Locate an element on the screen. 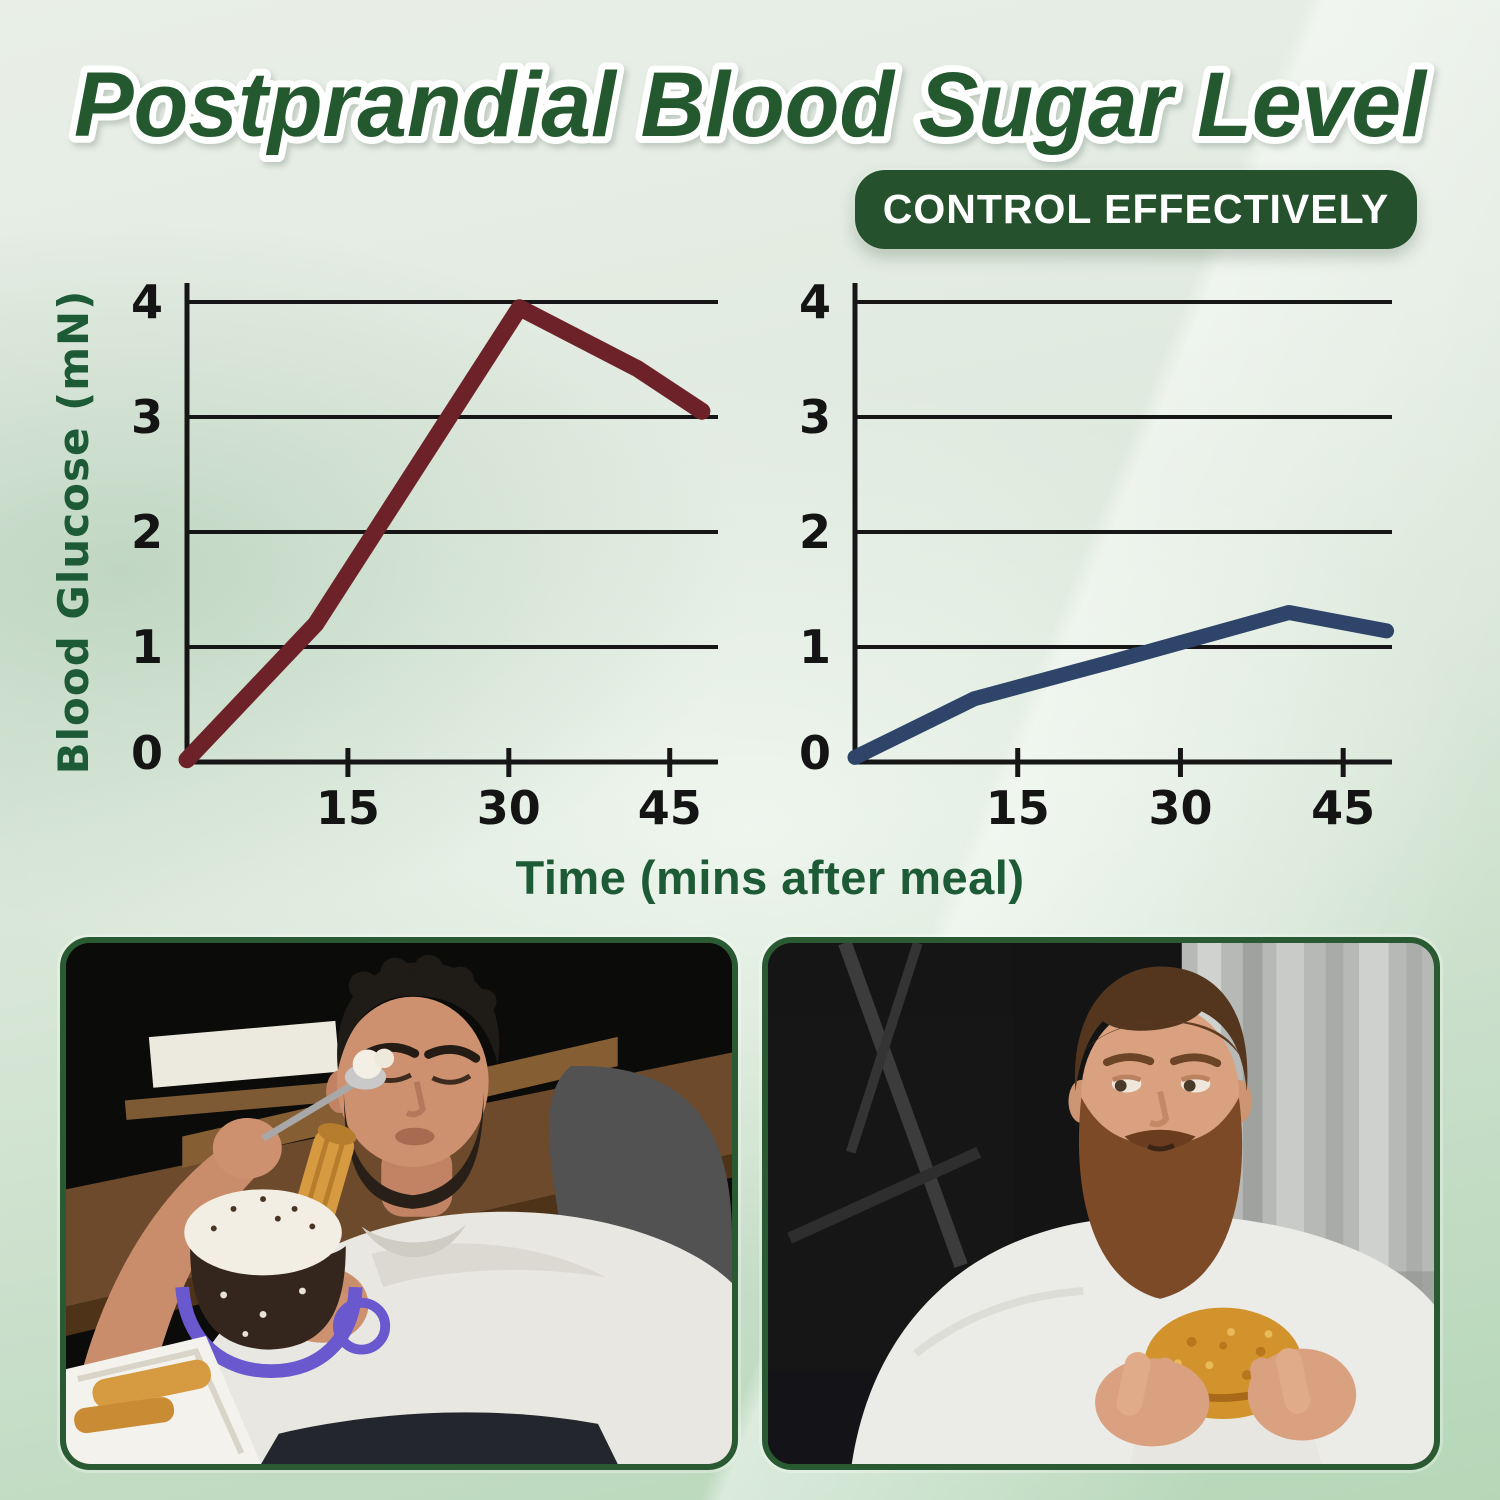  bowl-handle is located at coordinates (361, 1326).